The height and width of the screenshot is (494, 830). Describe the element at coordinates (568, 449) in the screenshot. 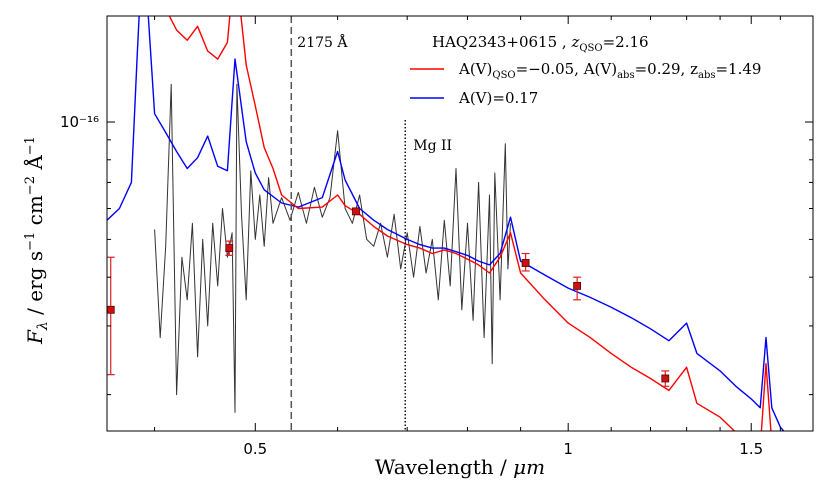

I see `x-tick-label: 1` at that location.